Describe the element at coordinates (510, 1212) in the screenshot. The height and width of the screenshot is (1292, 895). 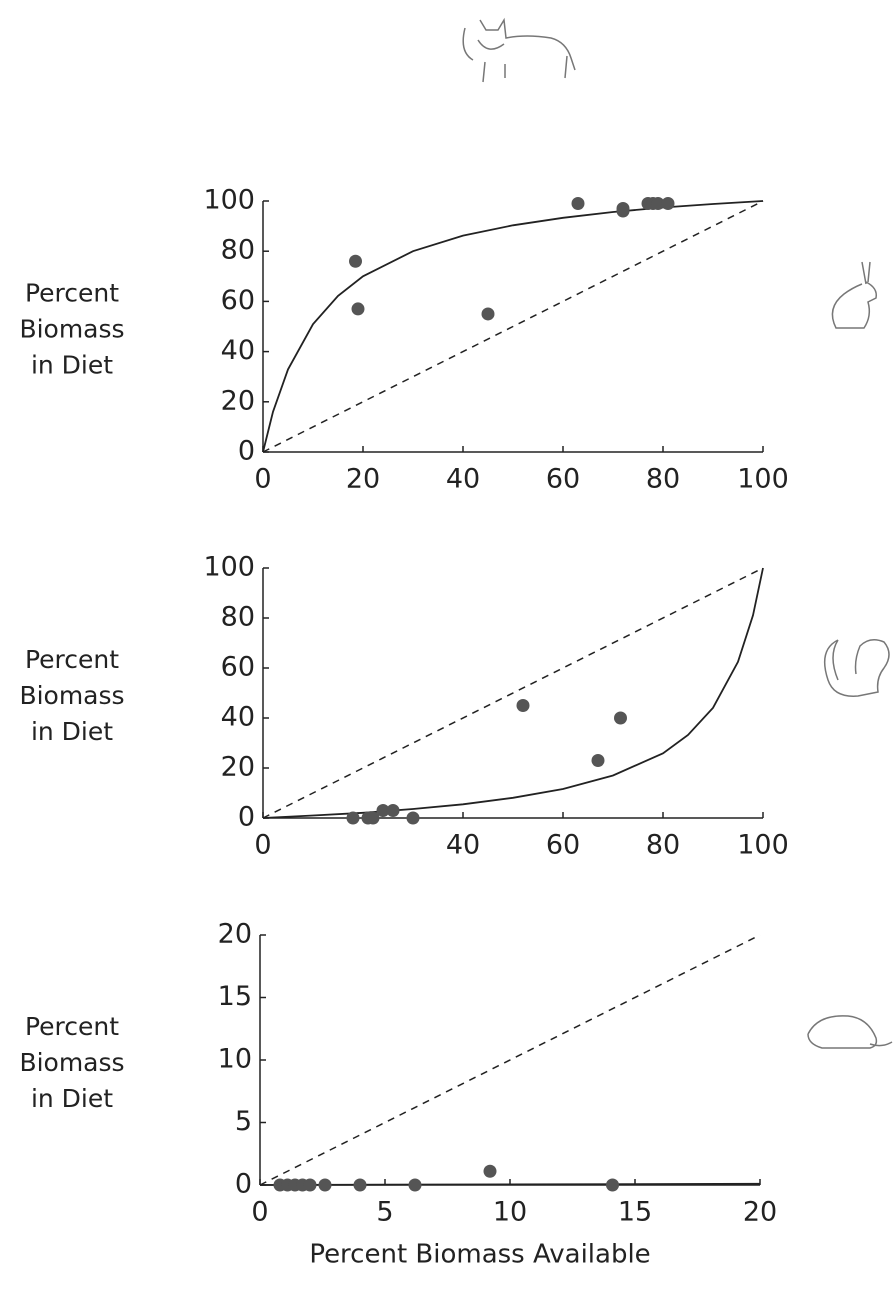
I see `x-tick-label: 10` at that location.